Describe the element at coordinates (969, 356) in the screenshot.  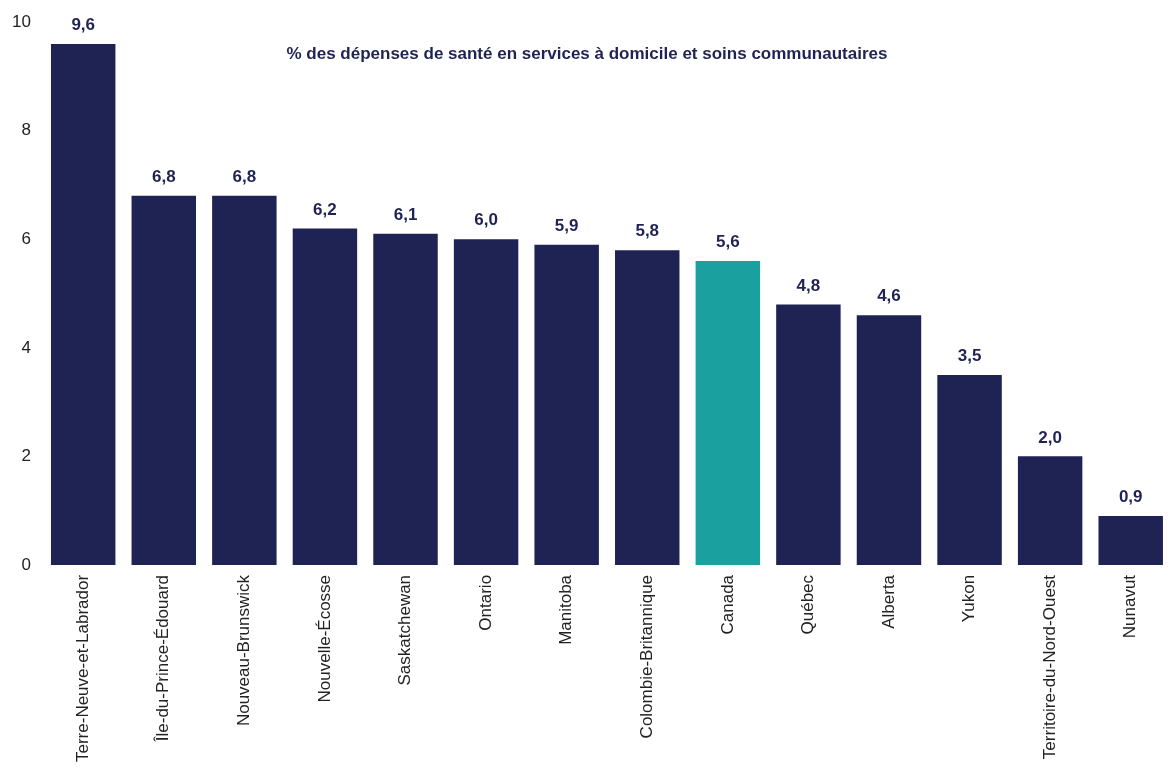
I see `data-label: 3,5` at that location.